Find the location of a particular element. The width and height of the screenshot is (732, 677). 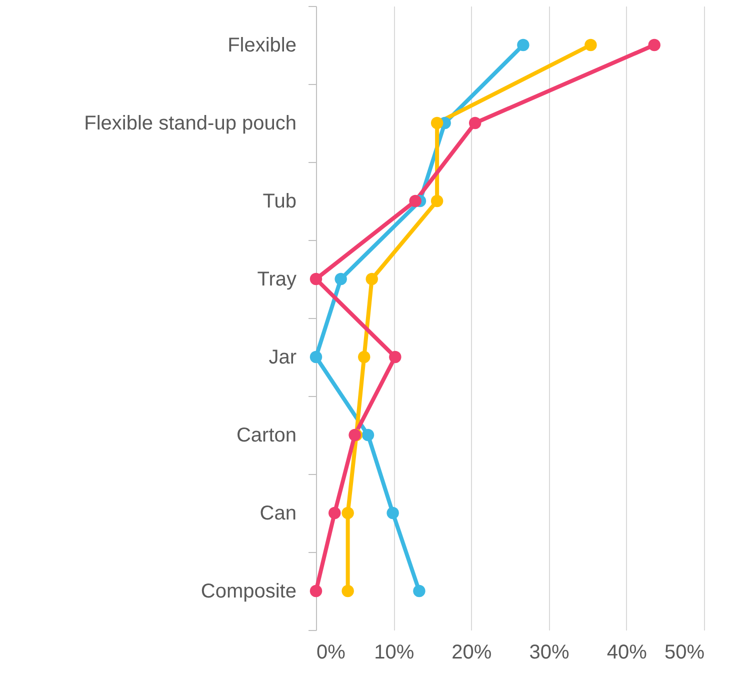

y-tick-label: Can is located at coordinates (278, 513).